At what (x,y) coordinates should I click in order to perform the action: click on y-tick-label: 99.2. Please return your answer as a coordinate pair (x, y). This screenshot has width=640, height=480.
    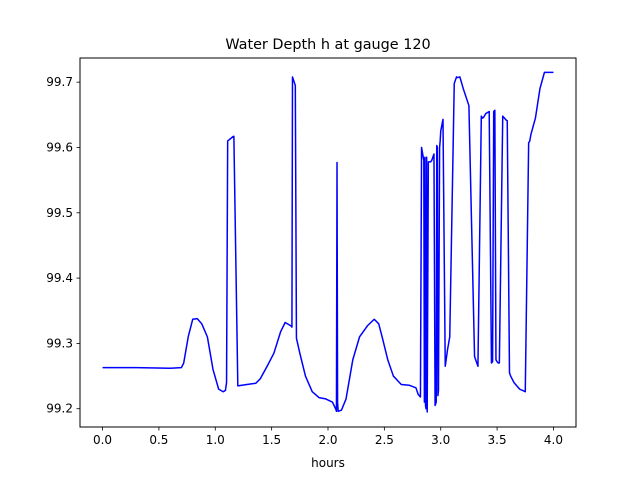
    Looking at the image, I should click on (59, 409).